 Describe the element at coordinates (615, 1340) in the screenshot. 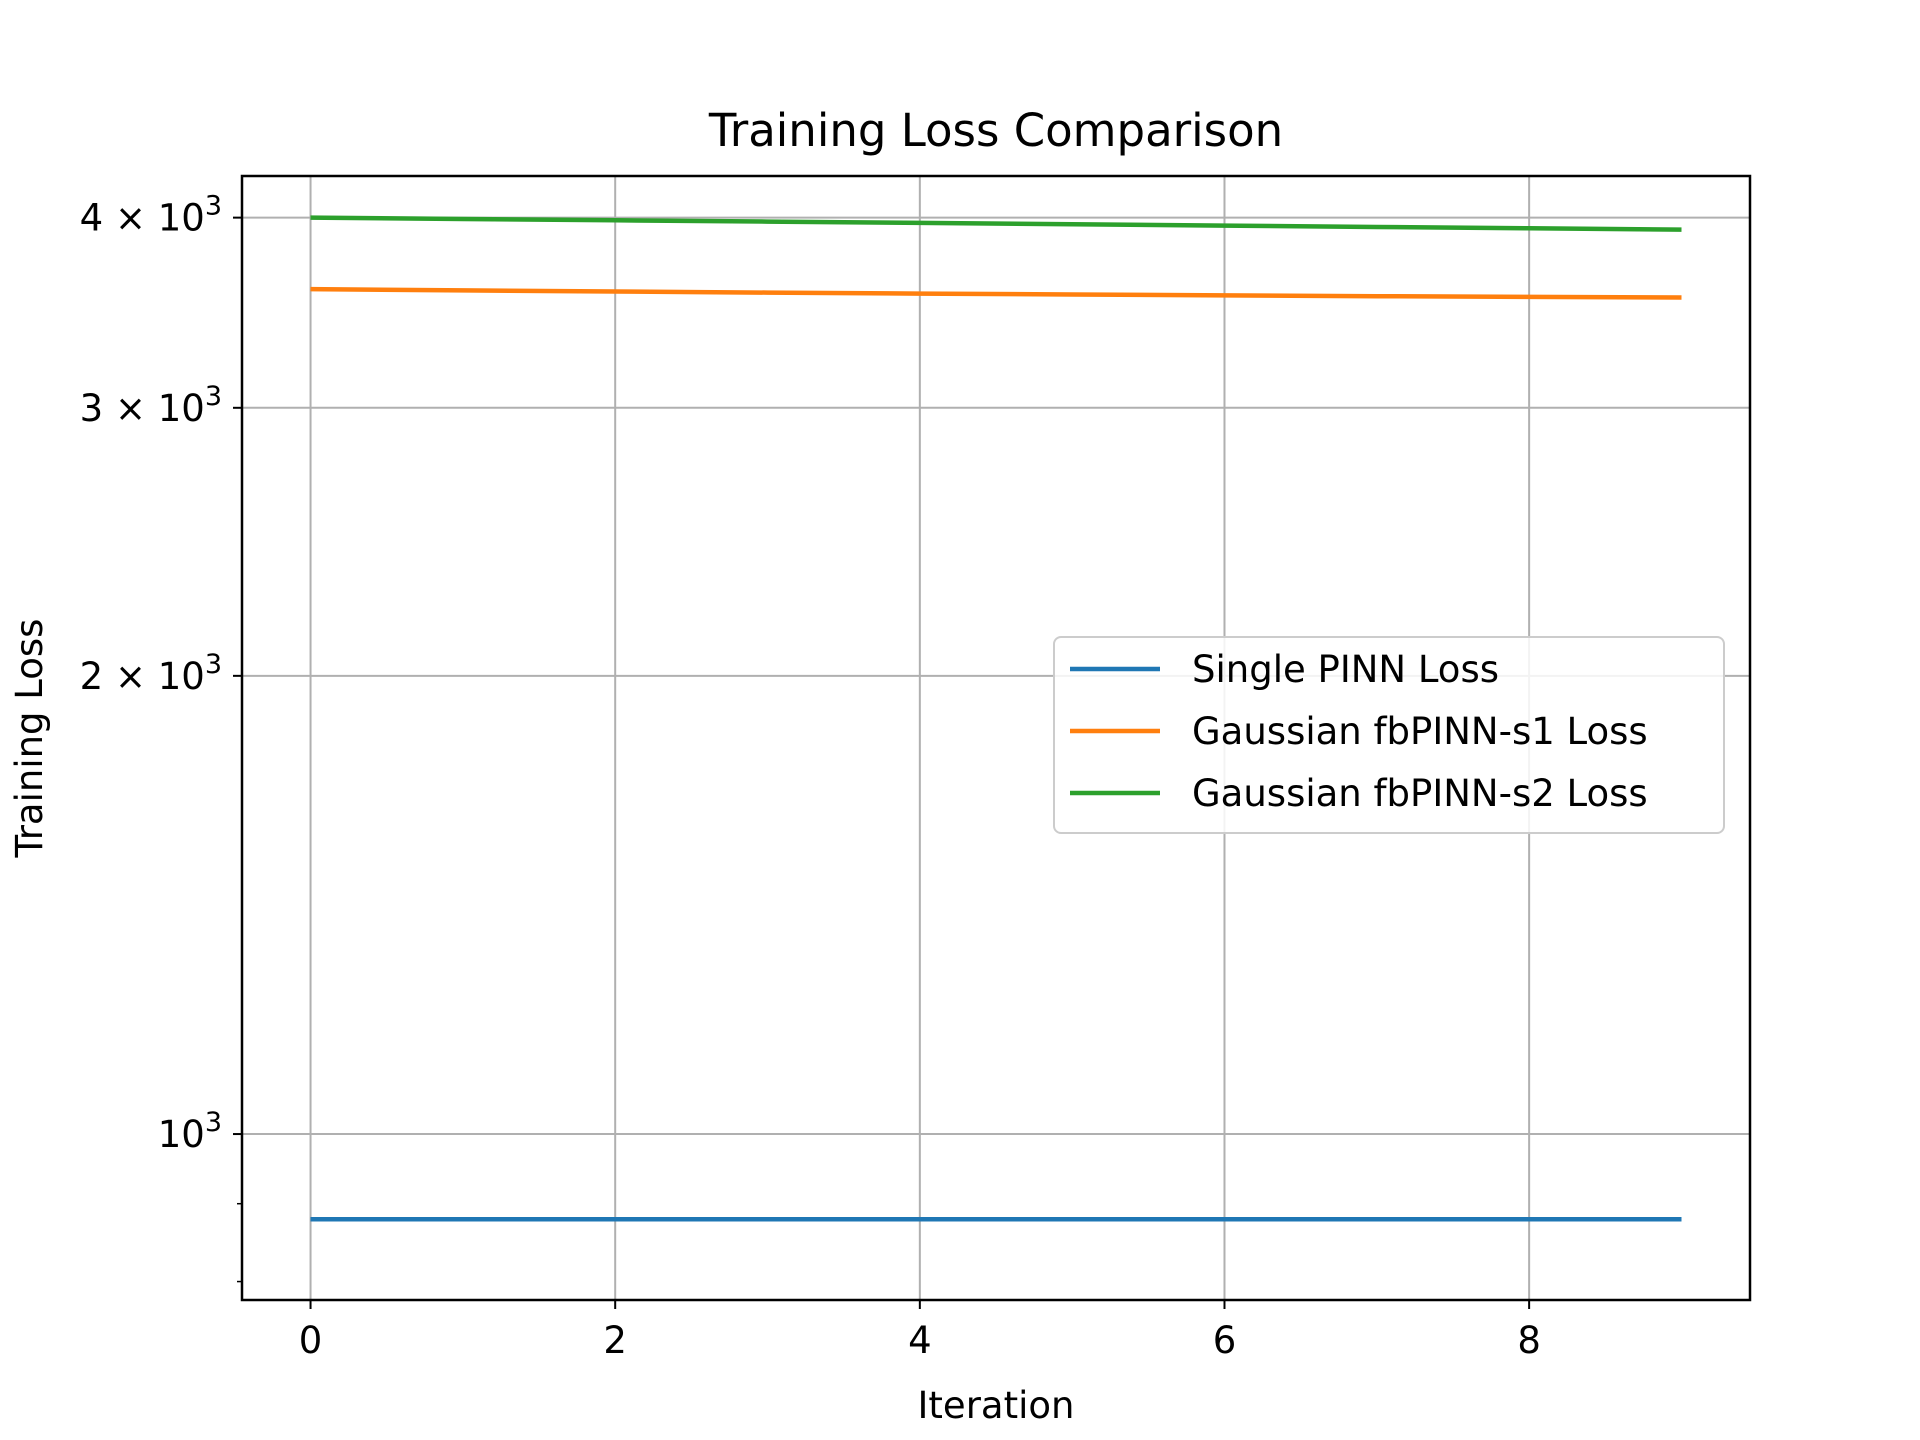

I see `x-tick-label: 2` at that location.